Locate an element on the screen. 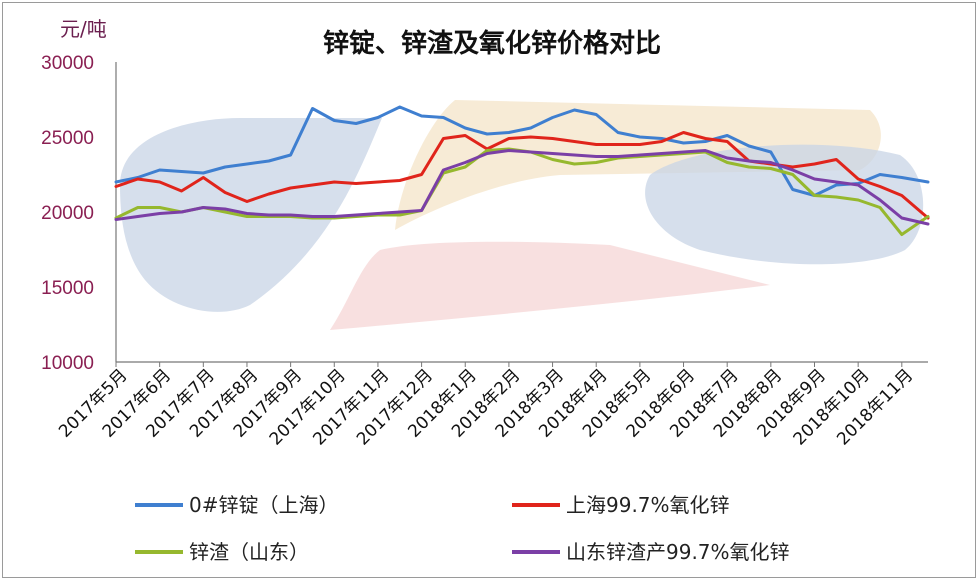 Image resolution: width=980 pixels, height=582 pixels. legend-label-2: 上海99.7%氧化锌 is located at coordinates (648, 505).